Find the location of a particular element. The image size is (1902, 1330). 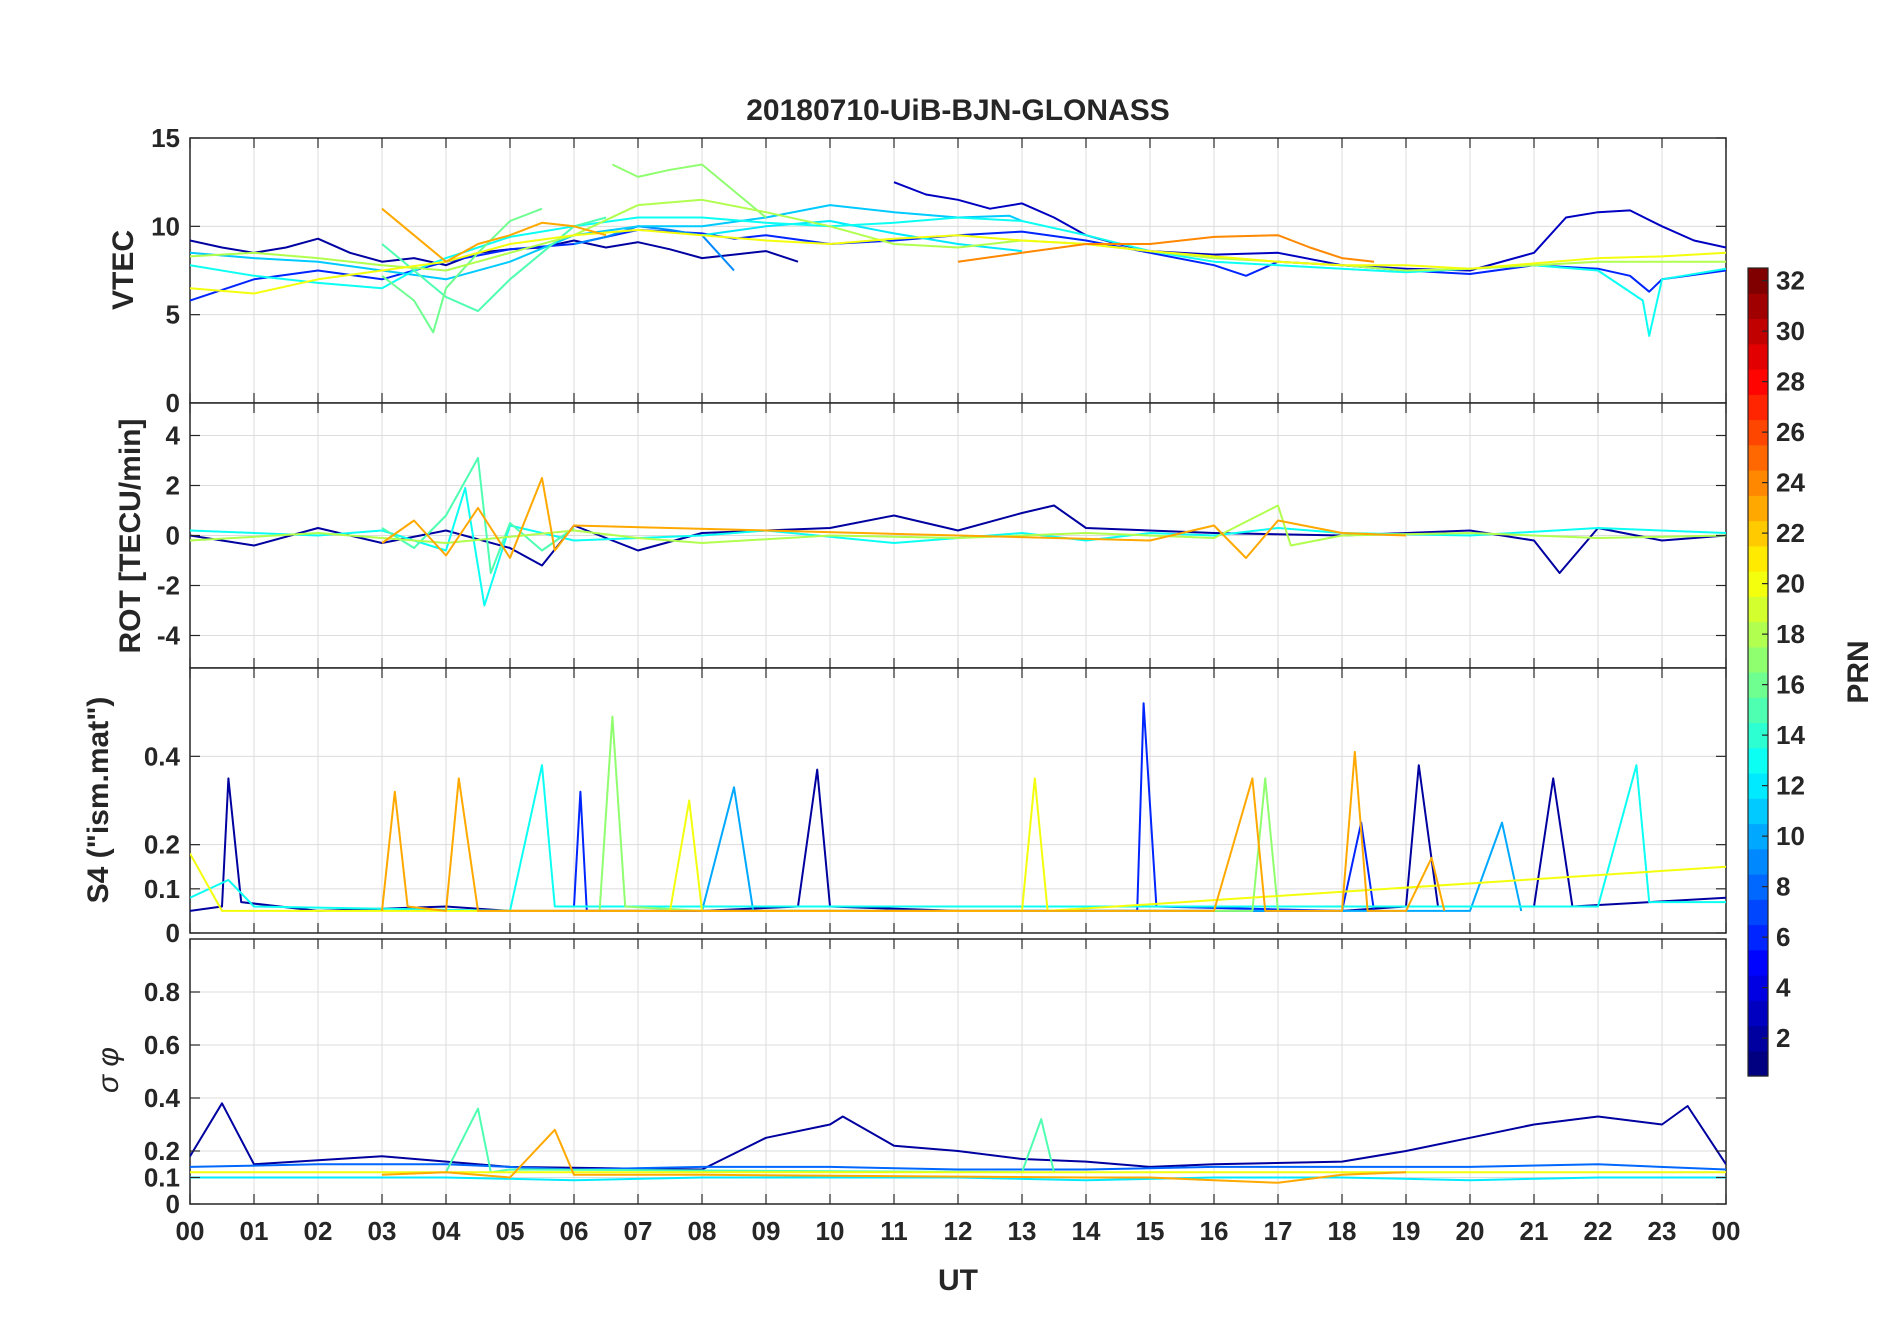

x-tick-label: 15 is located at coordinates (1150, 1231).